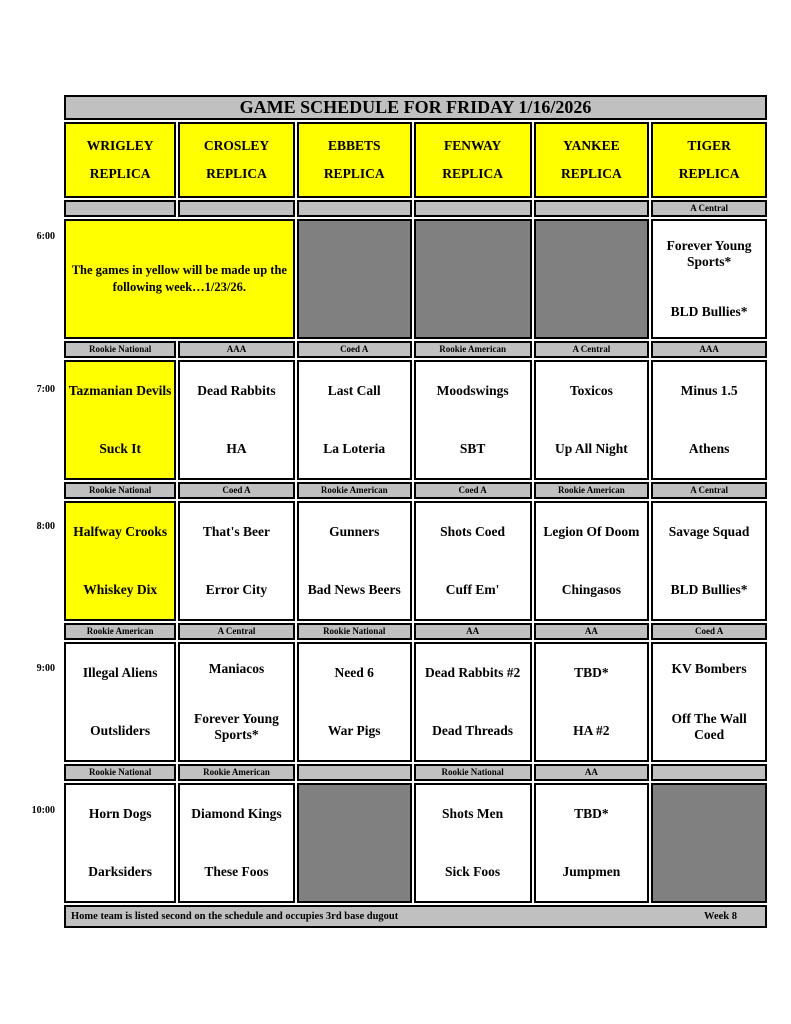 Image resolution: width=791 pixels, height=1024 pixels. What do you see at coordinates (236, 843) in the screenshot?
I see `game-cell: Diamond Kings These Foos` at bounding box center [236, 843].